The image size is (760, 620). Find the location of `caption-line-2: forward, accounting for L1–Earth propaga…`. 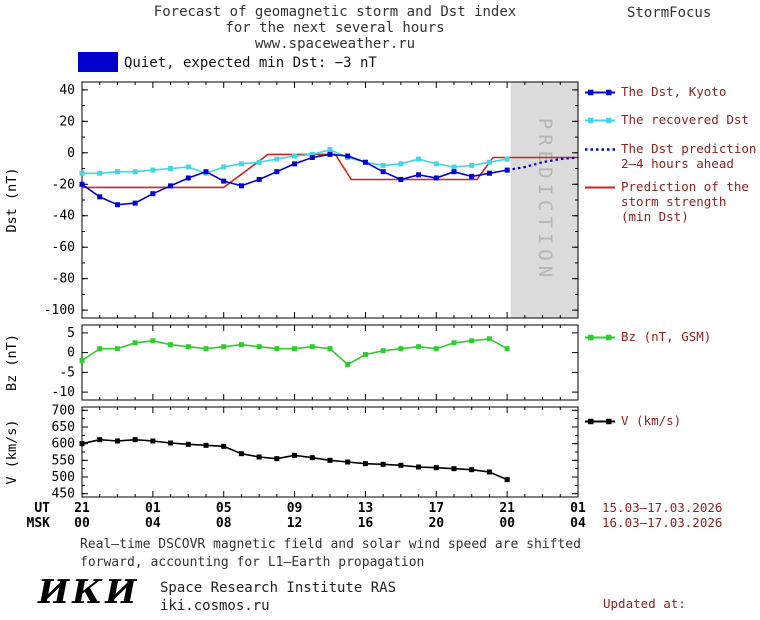

caption-line-2: forward, accounting for L1–Earth propaga… is located at coordinates (252, 562).